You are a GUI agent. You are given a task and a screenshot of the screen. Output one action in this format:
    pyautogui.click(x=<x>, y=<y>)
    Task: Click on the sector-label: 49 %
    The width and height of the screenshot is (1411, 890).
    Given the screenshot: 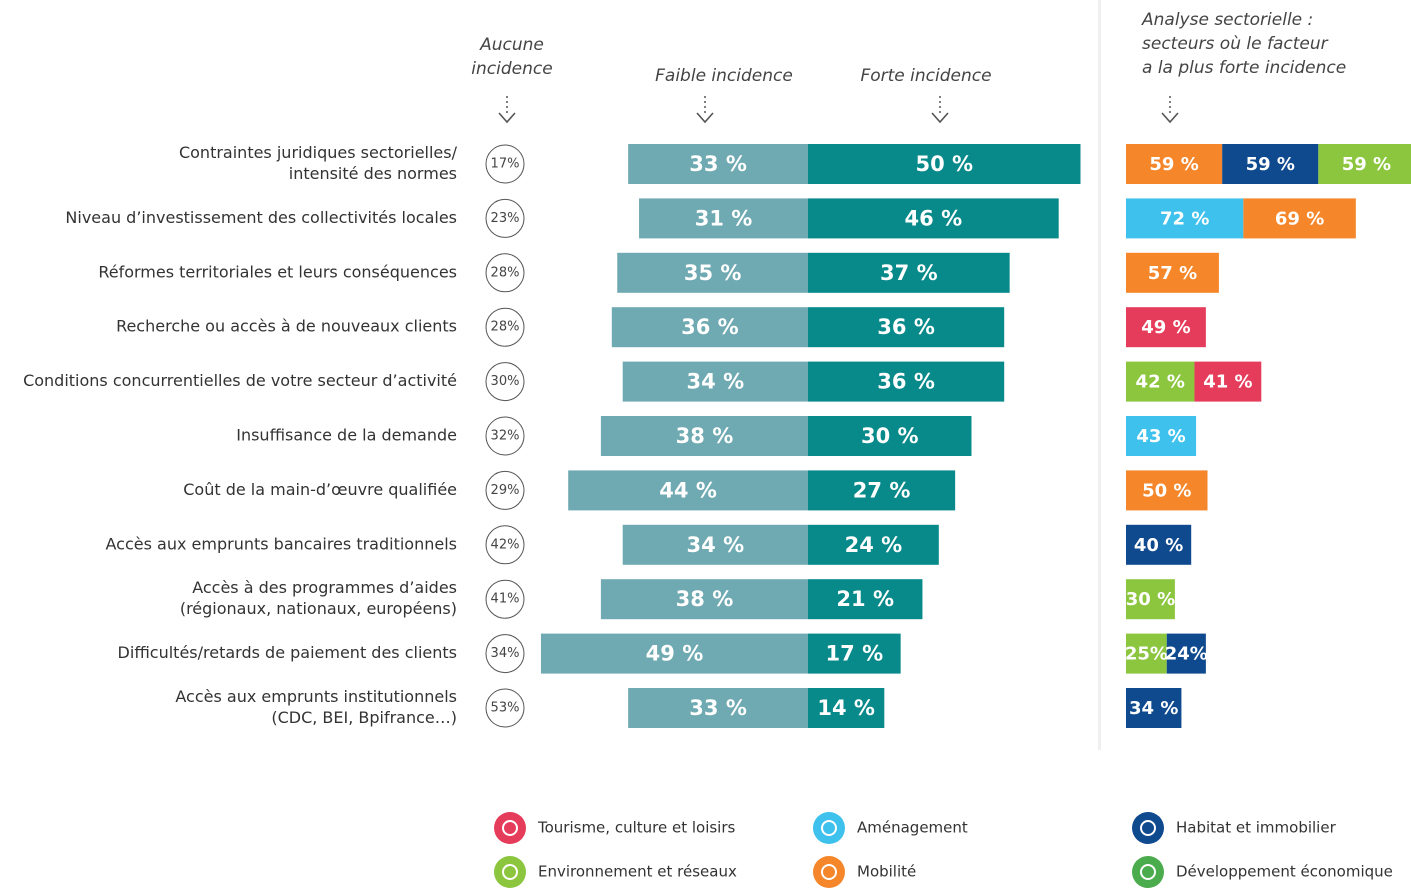 What is the action you would take?
    pyautogui.click(x=1165, y=327)
    